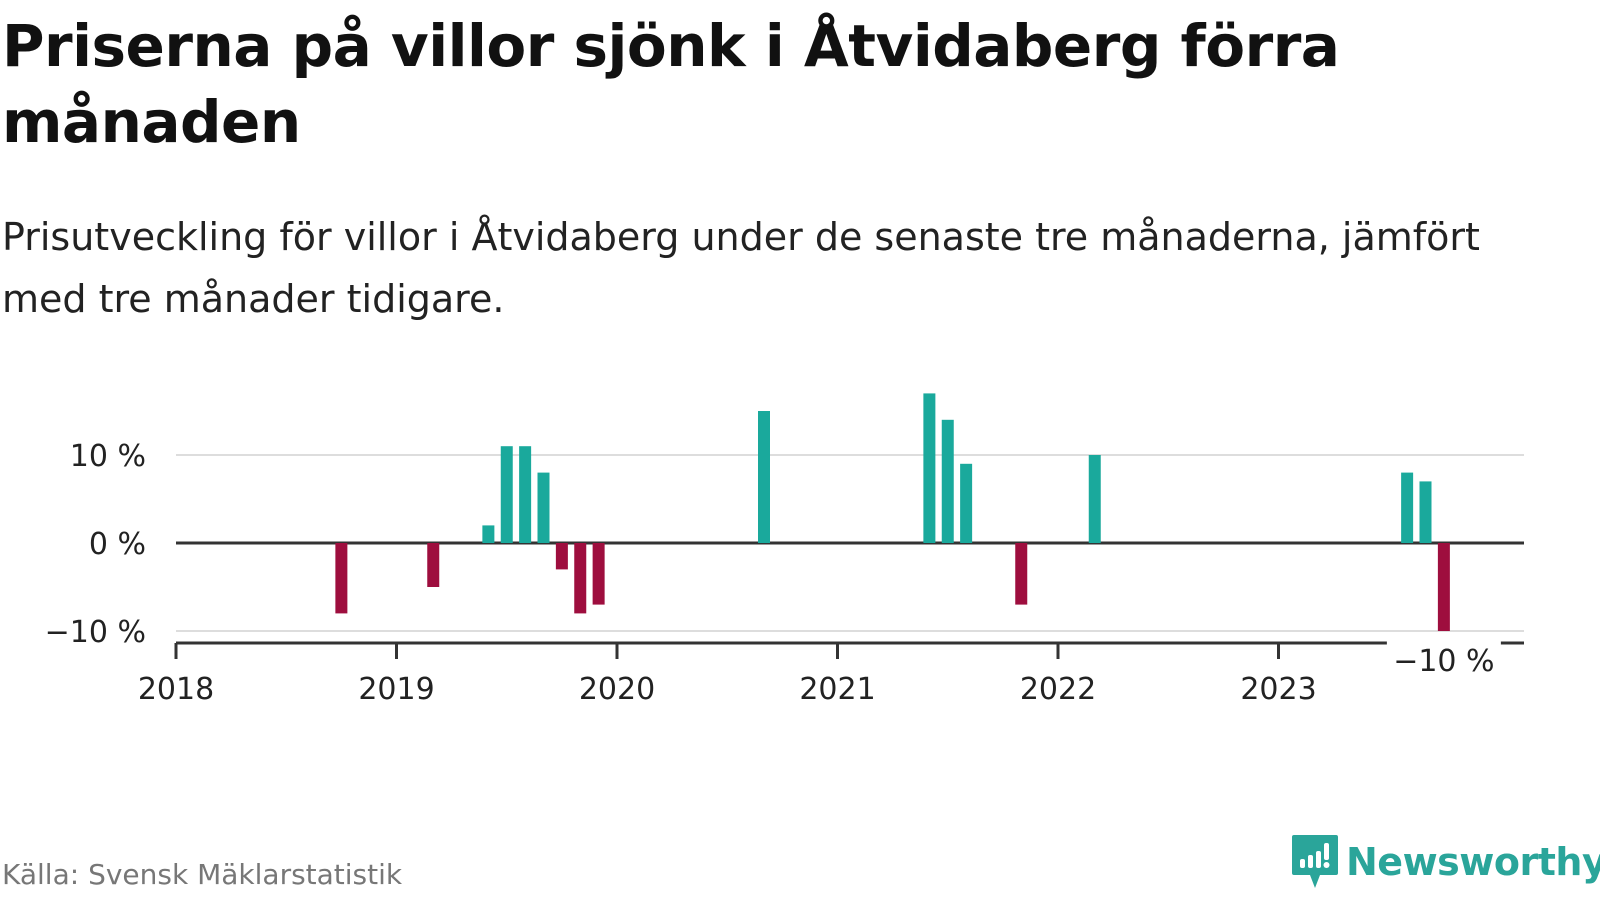  What do you see at coordinates (1473, 862) in the screenshot?
I see `logo-text: Newsworthy` at bounding box center [1473, 862].